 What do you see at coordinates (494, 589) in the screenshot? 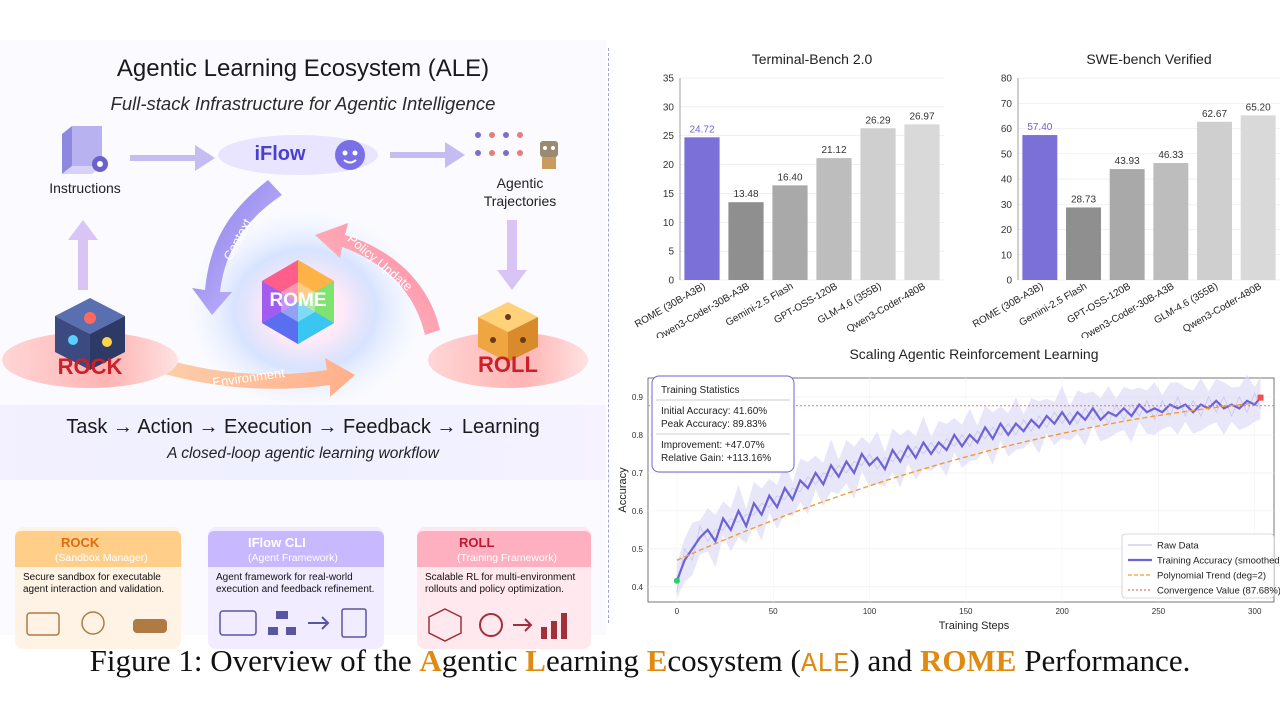
I see `roll-card-desc-line-2: rollouts and policy optimization.` at bounding box center [494, 589].